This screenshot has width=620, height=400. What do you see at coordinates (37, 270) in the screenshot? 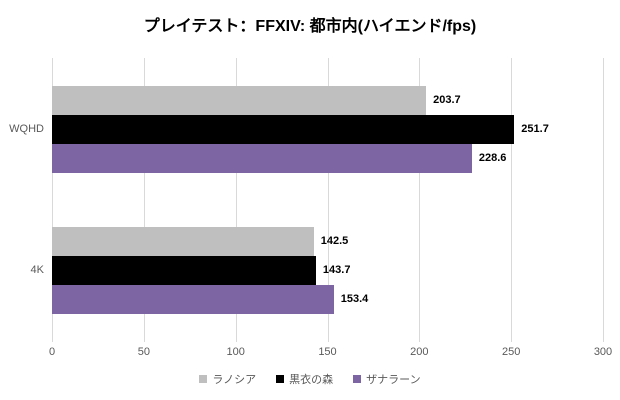
I see `category-label-4K: 4K` at bounding box center [37, 270].